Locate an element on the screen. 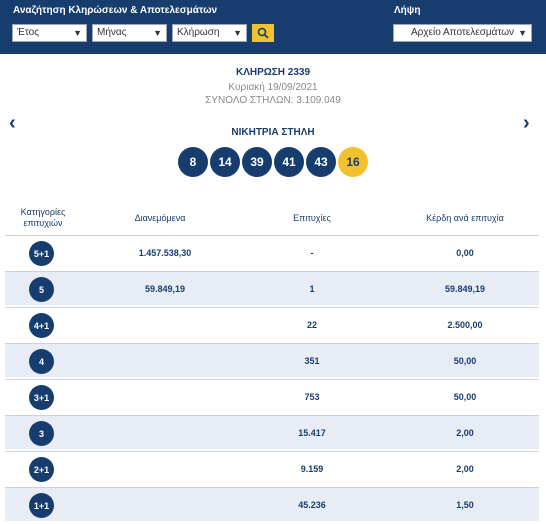  prize-cell: 2.500,00 is located at coordinates (465, 325).